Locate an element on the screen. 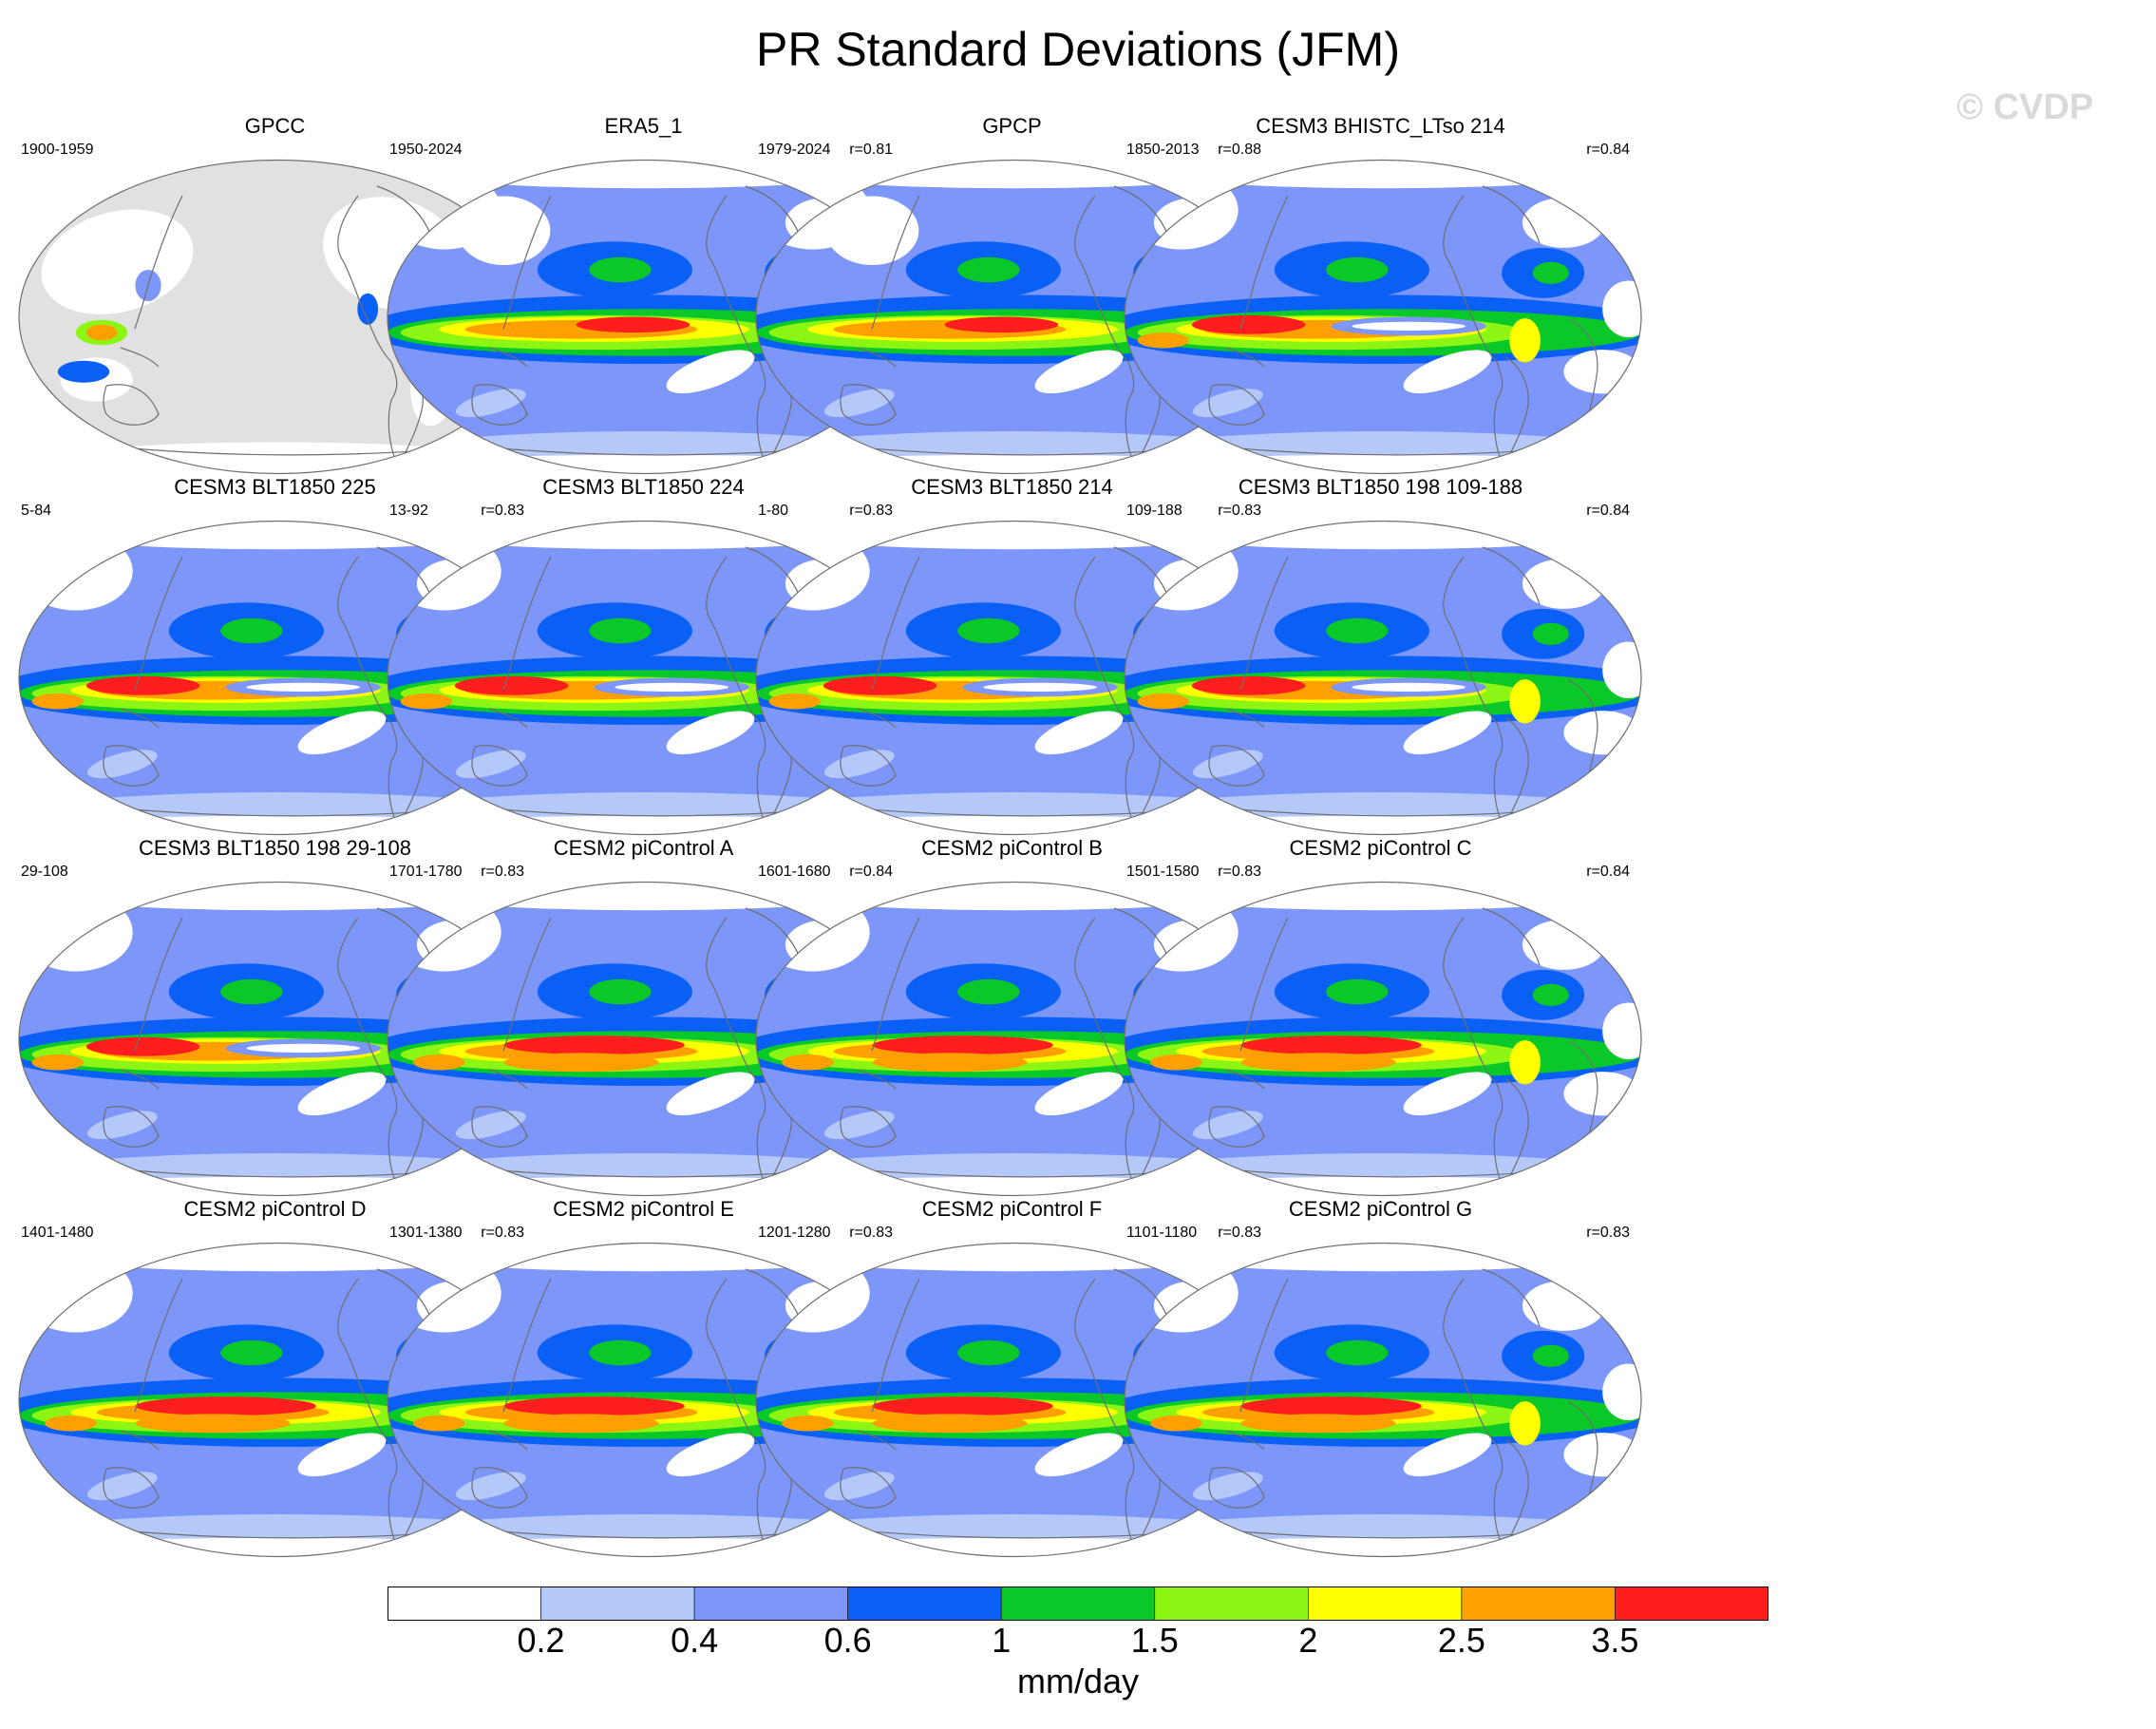 The height and width of the screenshot is (1729, 2156). panel-period: 1301-1380 is located at coordinates (426, 1233).